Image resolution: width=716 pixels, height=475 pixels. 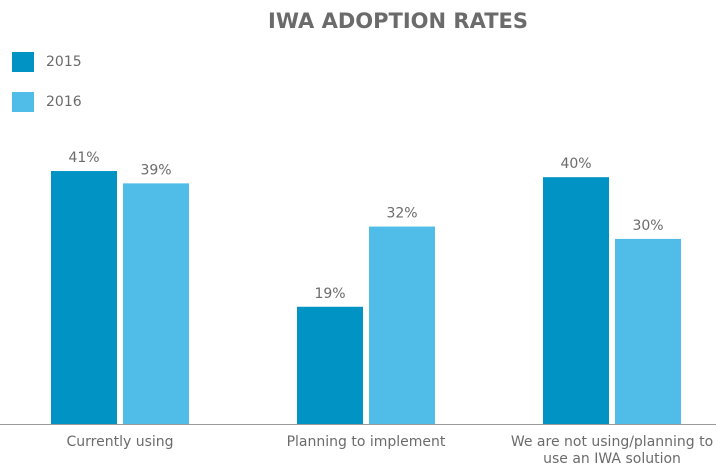 What do you see at coordinates (120, 442) in the screenshot?
I see `x-tick-label: Currently using` at bounding box center [120, 442].